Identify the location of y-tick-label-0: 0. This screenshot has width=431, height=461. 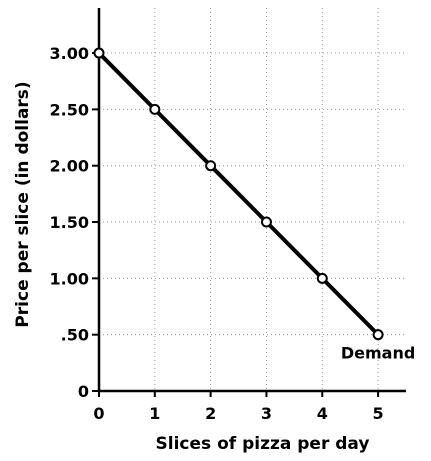
(83, 391).